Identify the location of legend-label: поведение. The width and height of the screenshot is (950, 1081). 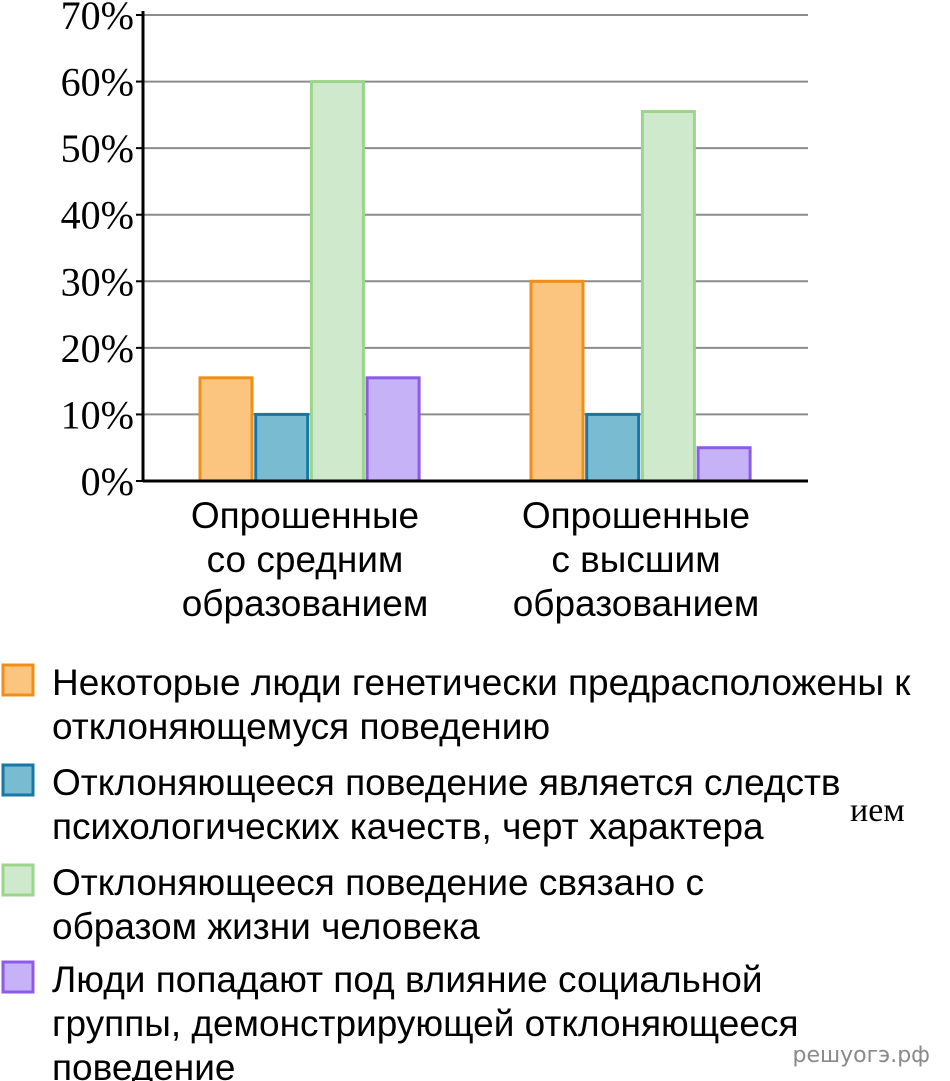
(143, 1064).